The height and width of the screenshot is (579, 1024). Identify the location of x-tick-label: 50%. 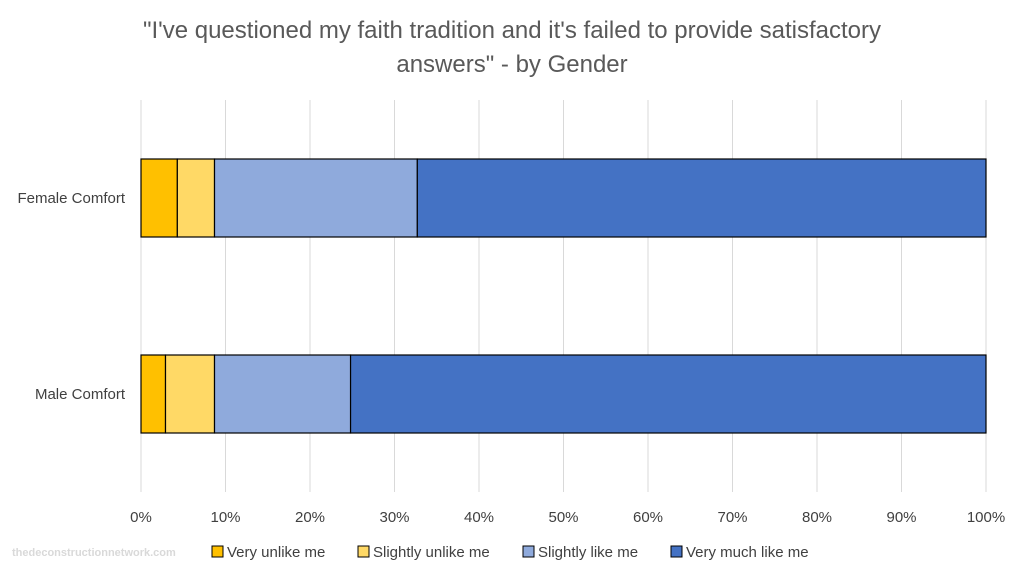
(563, 517).